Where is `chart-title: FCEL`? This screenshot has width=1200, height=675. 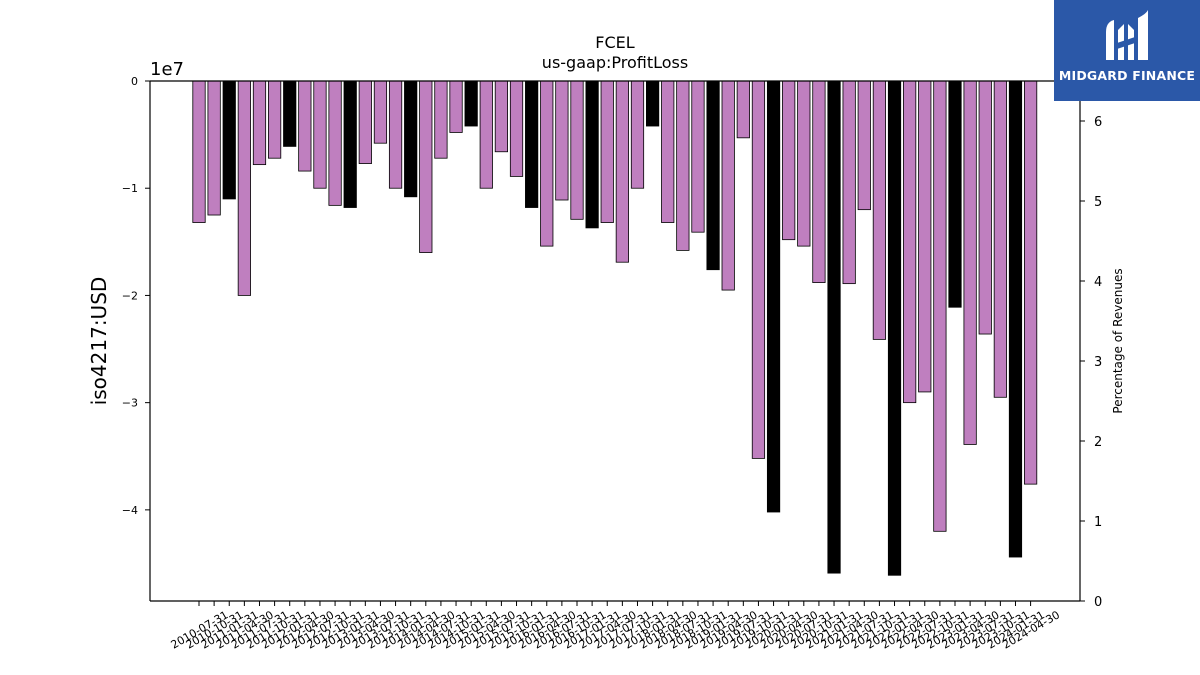 chart-title: FCEL is located at coordinates (614, 42).